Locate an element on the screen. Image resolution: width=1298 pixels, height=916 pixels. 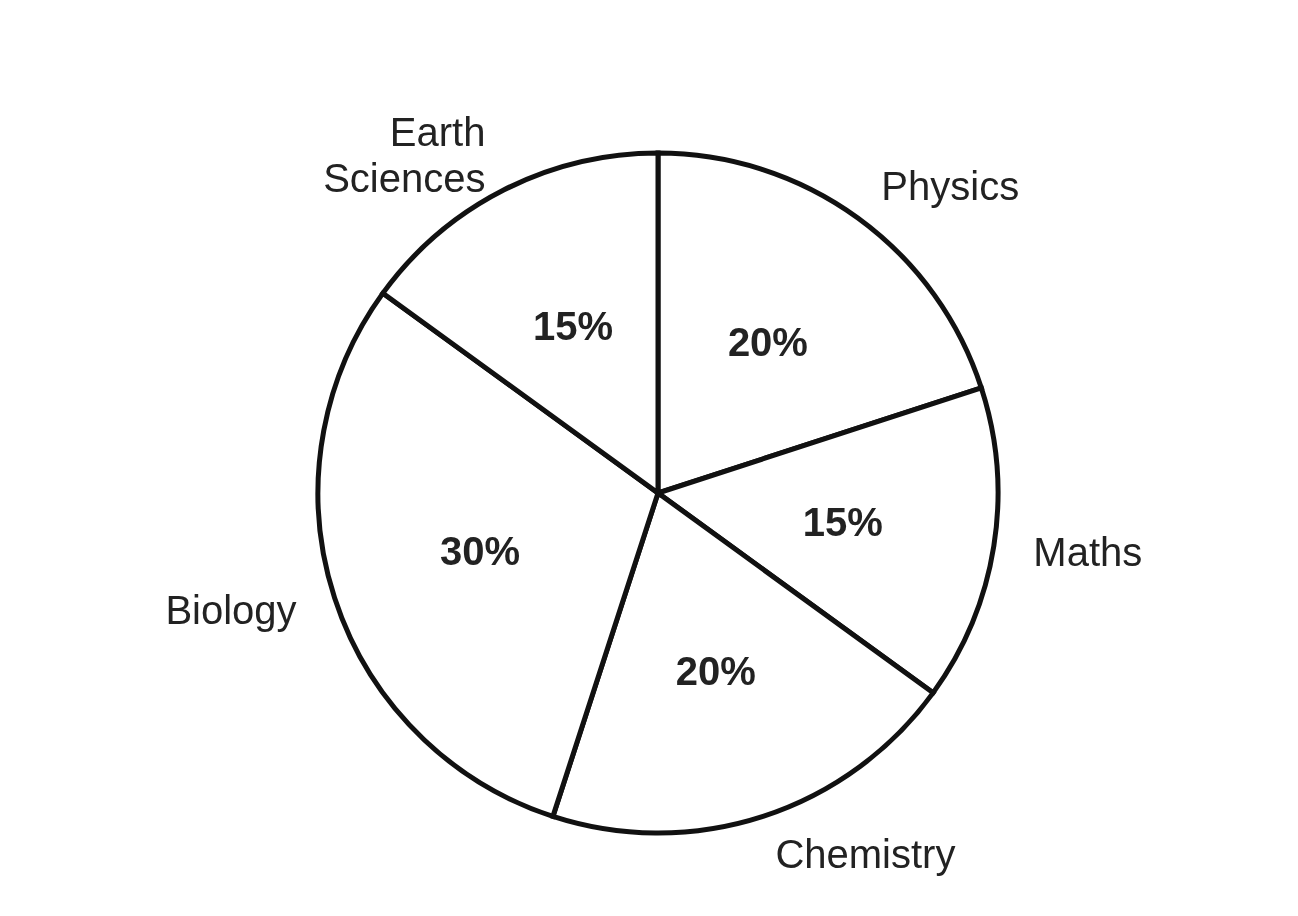
slice-label: Chemistry is located at coordinates (865, 854).